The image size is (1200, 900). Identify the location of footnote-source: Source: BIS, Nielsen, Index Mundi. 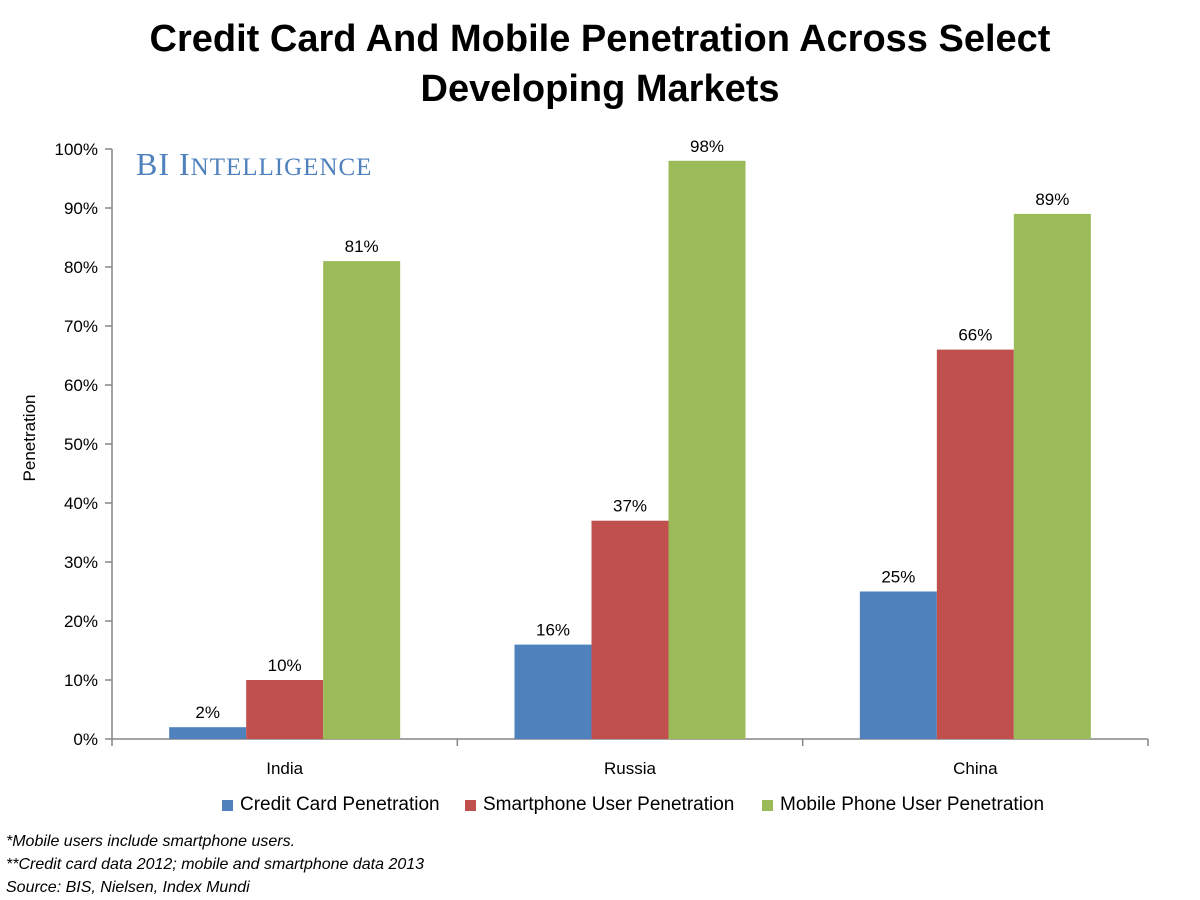
(128, 887).